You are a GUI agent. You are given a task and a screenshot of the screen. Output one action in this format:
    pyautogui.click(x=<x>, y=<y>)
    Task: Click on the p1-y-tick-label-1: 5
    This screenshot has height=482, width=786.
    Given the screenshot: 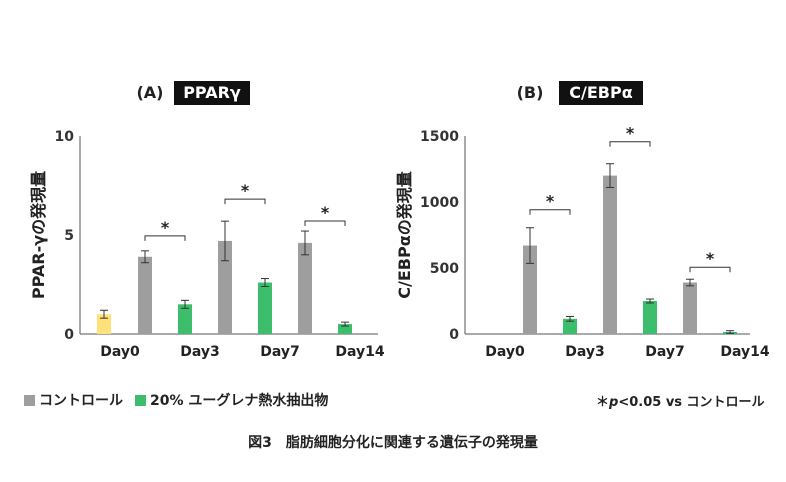 What is the action you would take?
    pyautogui.click(x=69, y=236)
    